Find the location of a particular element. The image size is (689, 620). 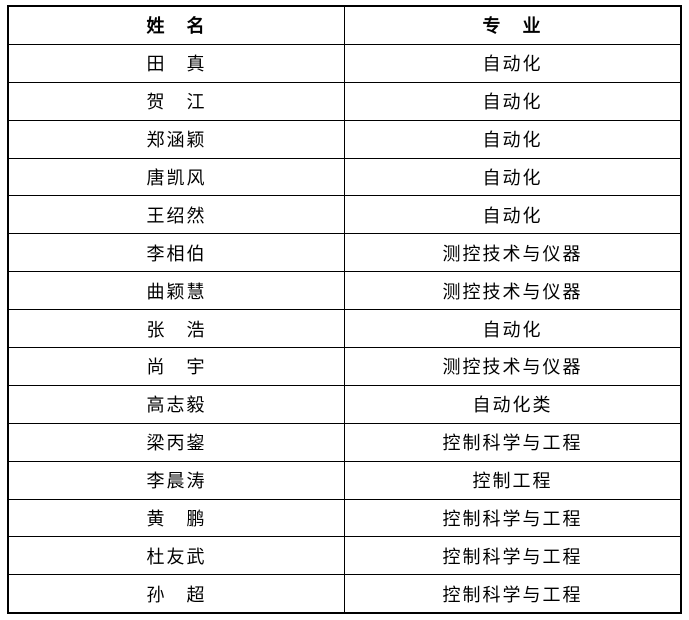

name-cell: 孙 超 is located at coordinates (176, 594).